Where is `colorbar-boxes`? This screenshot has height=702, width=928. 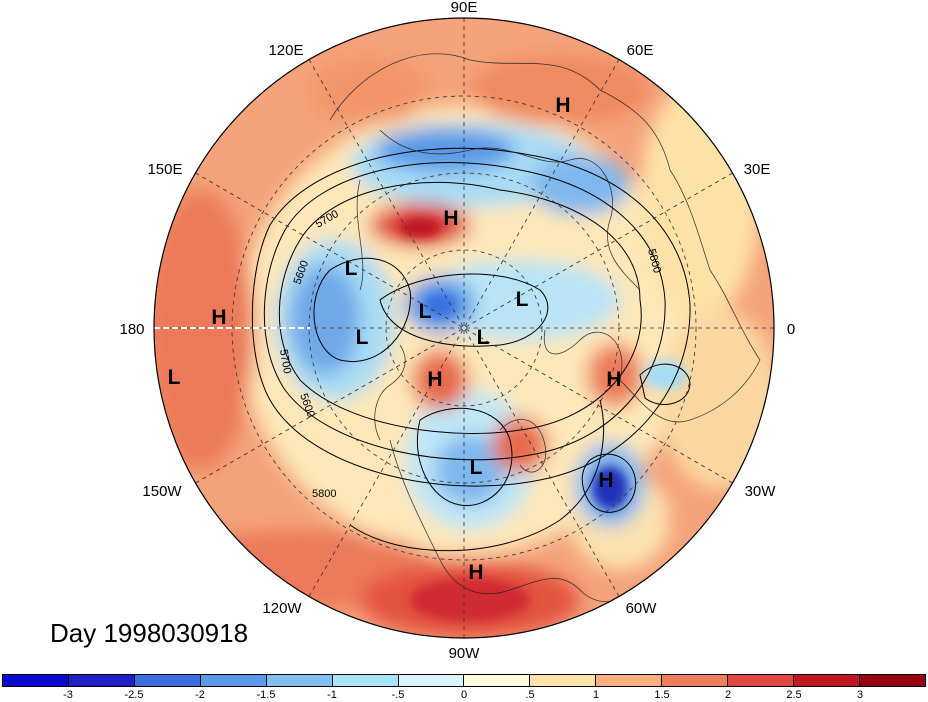 colorbar-boxes is located at coordinates (464, 680).